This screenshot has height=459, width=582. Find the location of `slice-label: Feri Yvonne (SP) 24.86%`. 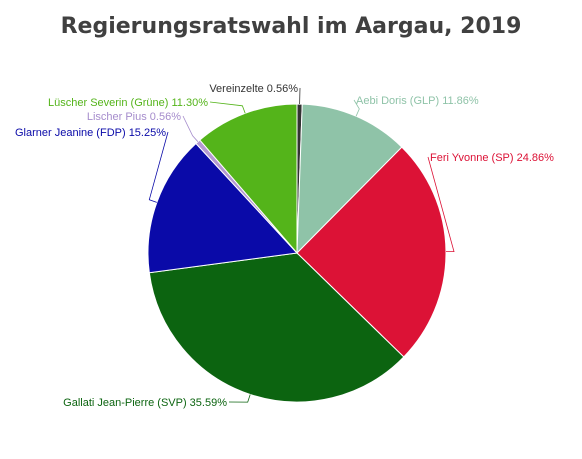

slice-label: Feri Yvonne (SP) 24.86% is located at coordinates (492, 158).